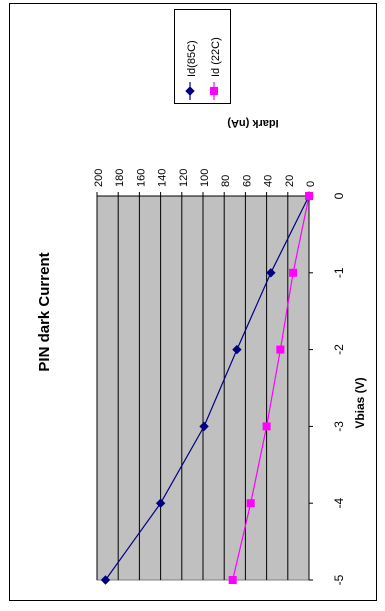 This screenshot has height=611, width=385. What do you see at coordinates (247, 181) in the screenshot?
I see `y-tick-label: 60` at bounding box center [247, 181].